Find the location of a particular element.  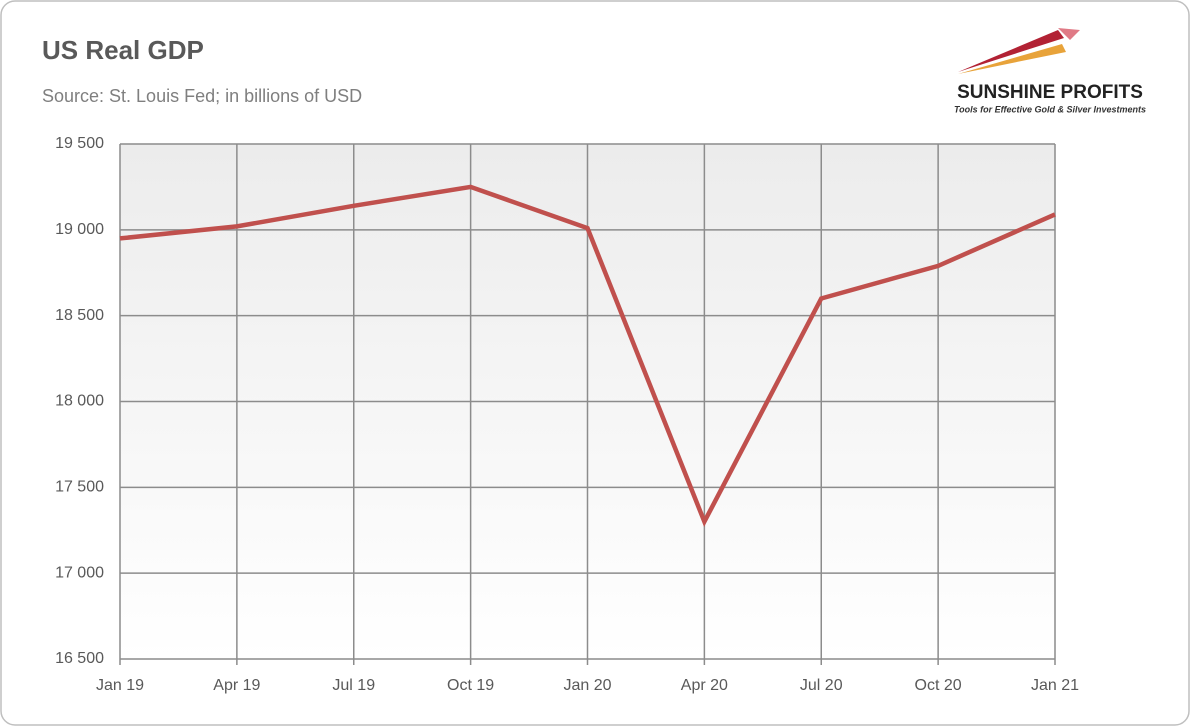

y-tick-label: 19 500 is located at coordinates (79, 143).